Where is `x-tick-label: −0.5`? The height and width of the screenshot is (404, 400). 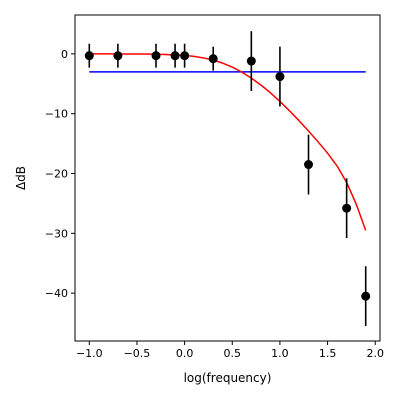
x-tick-label: −0.5 is located at coordinates (137, 353).